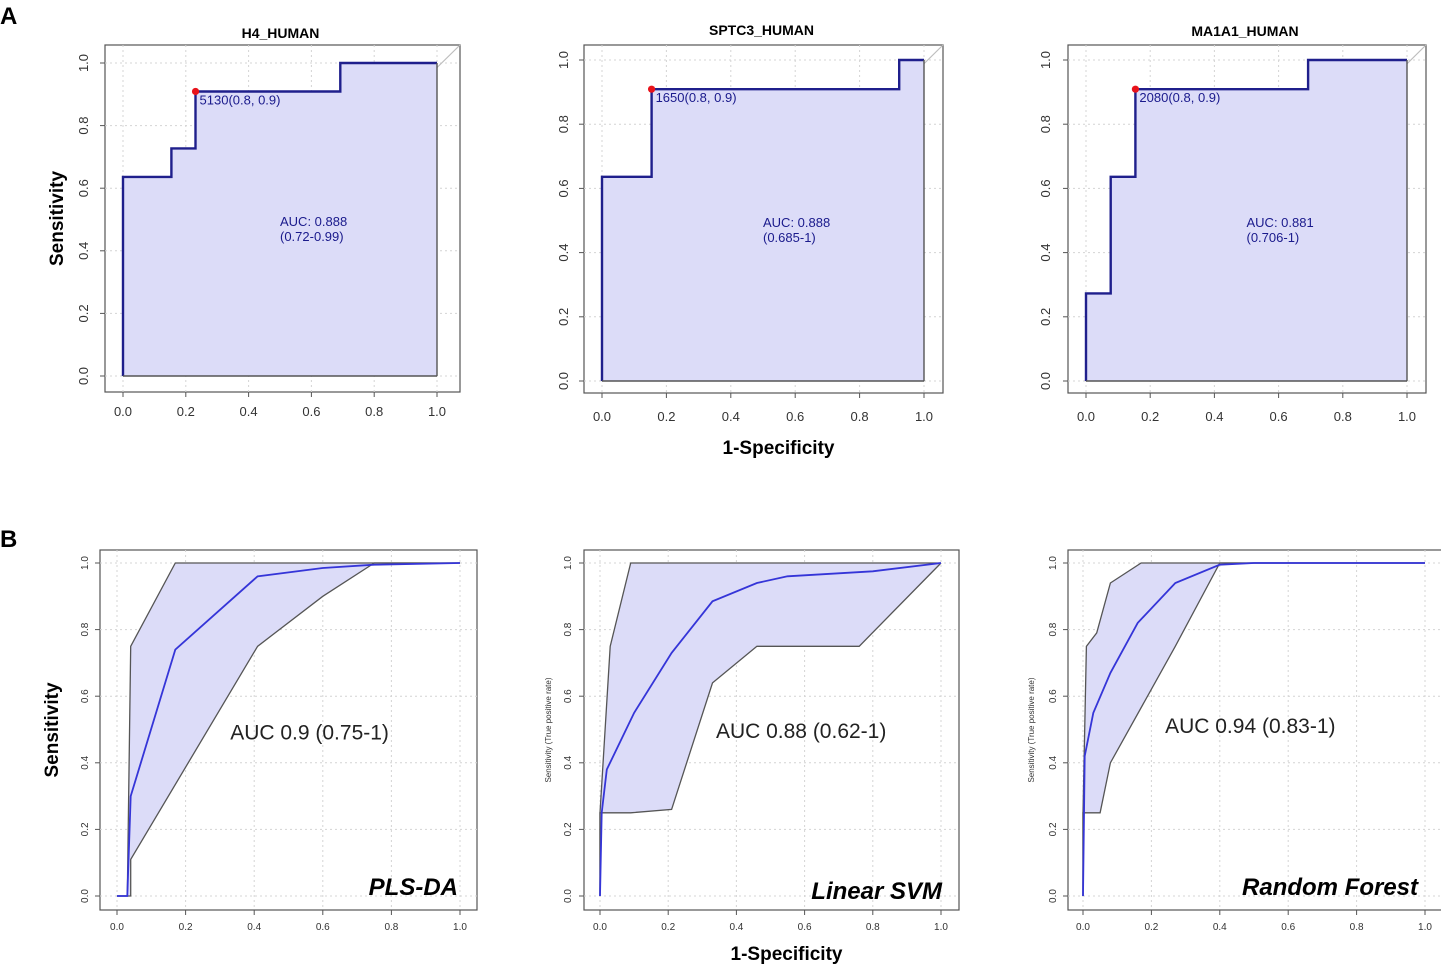 This screenshot has height=966, width=1441. What do you see at coordinates (801, 731) in the screenshot?
I see `auc-label: AUC 0.88 (0.62-1)` at bounding box center [801, 731].